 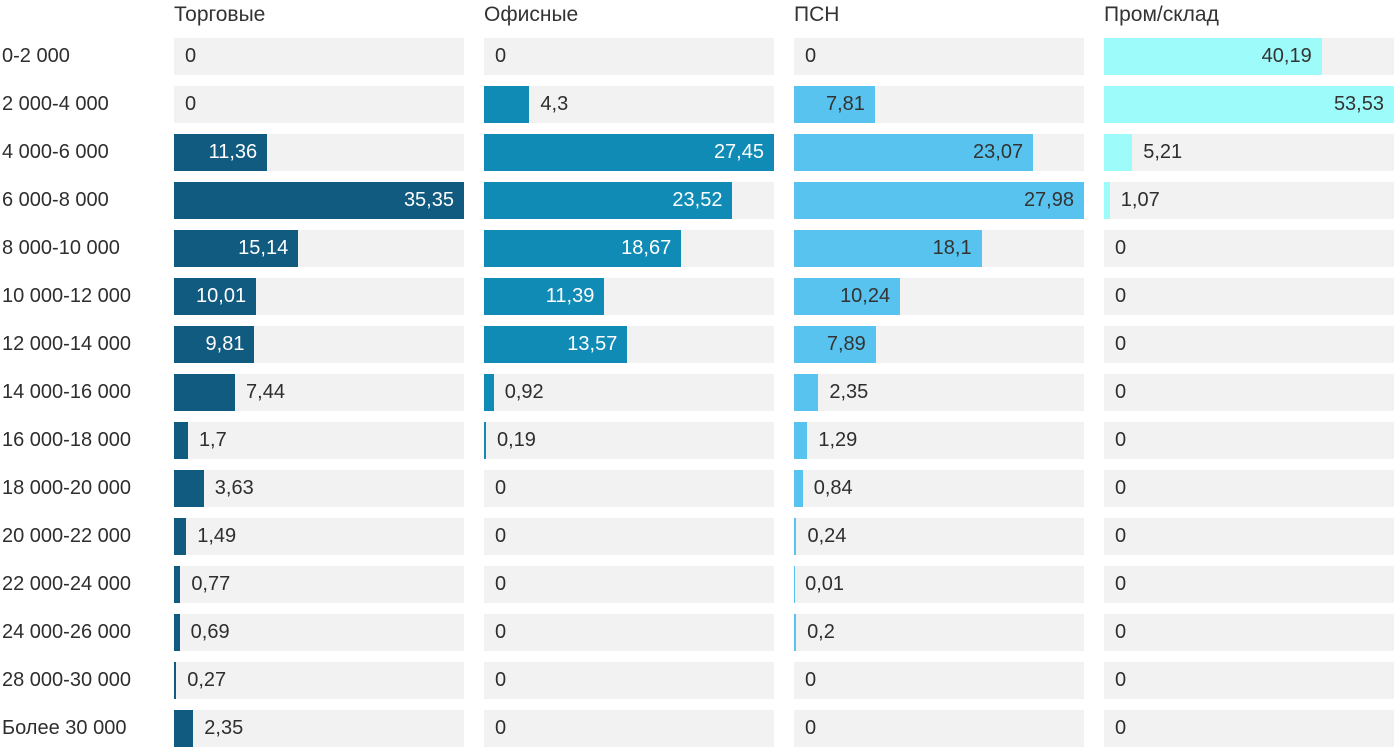 I want to click on row-label: 20 000-22 000, so click(x=67, y=536).